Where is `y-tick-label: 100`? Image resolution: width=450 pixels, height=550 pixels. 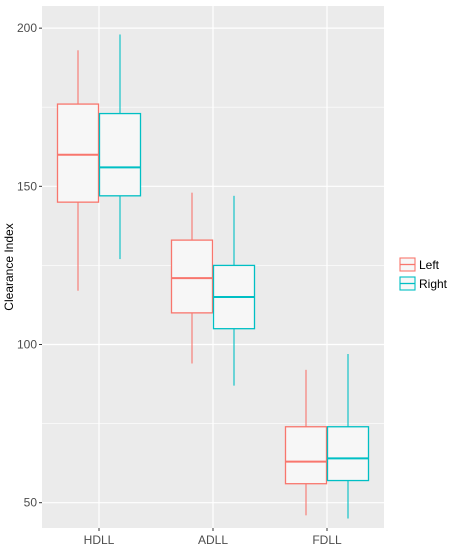 y-tick-label: 100 is located at coordinates (27, 345).